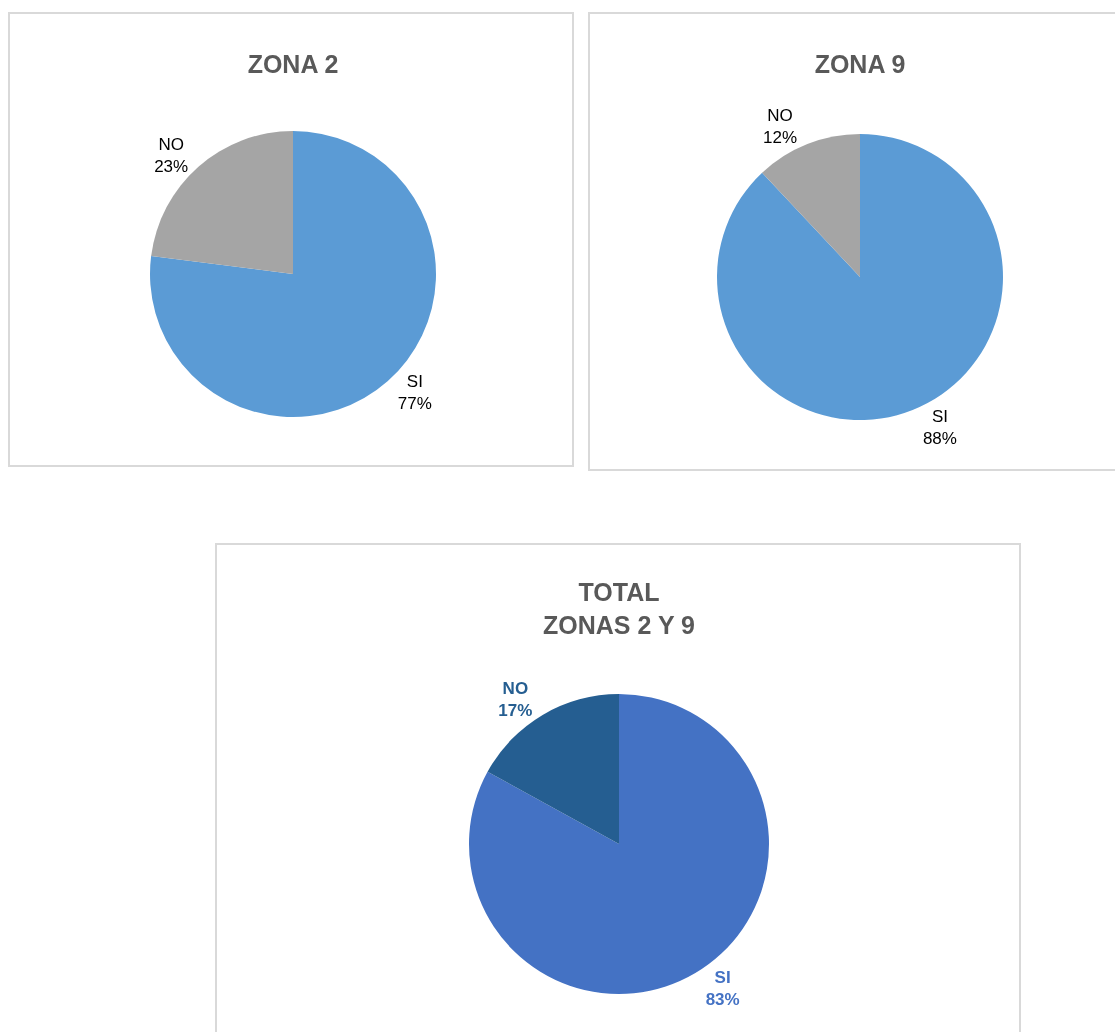  Describe the element at coordinates (722, 999) in the screenshot. I see `data-label: 83%` at that location.